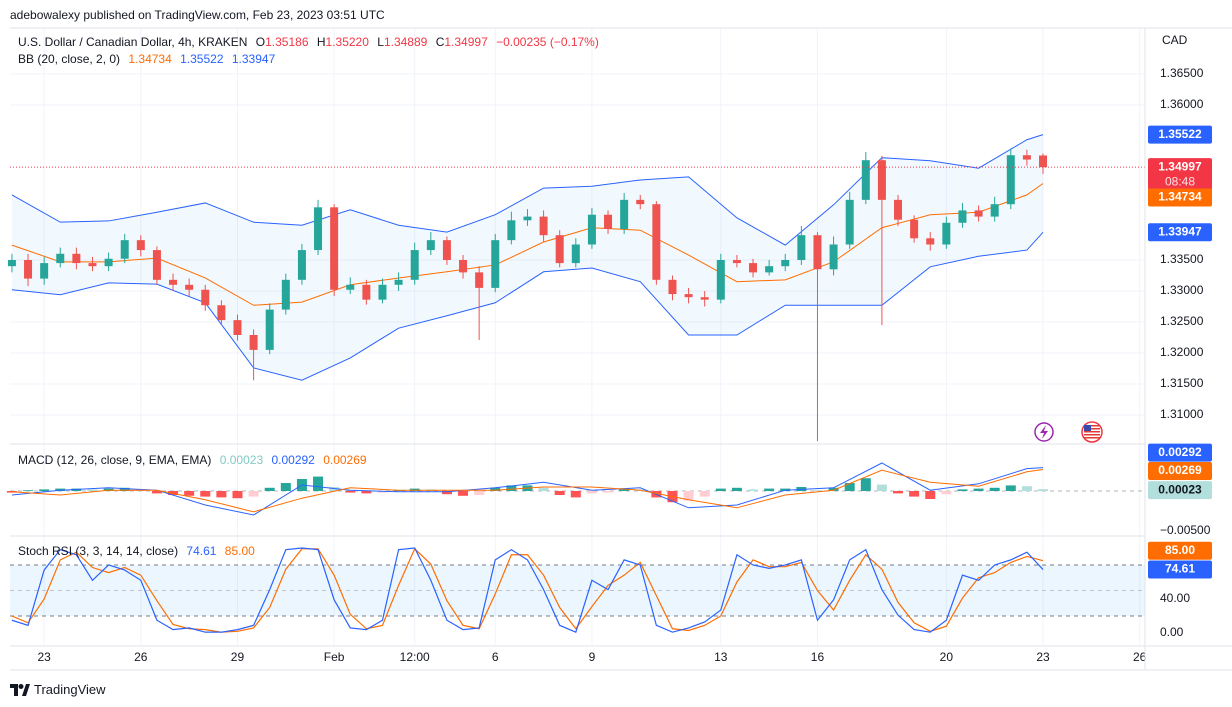 The image size is (1232, 707). I want to click on bb-lower-badge-bg, so click(1180, 232).